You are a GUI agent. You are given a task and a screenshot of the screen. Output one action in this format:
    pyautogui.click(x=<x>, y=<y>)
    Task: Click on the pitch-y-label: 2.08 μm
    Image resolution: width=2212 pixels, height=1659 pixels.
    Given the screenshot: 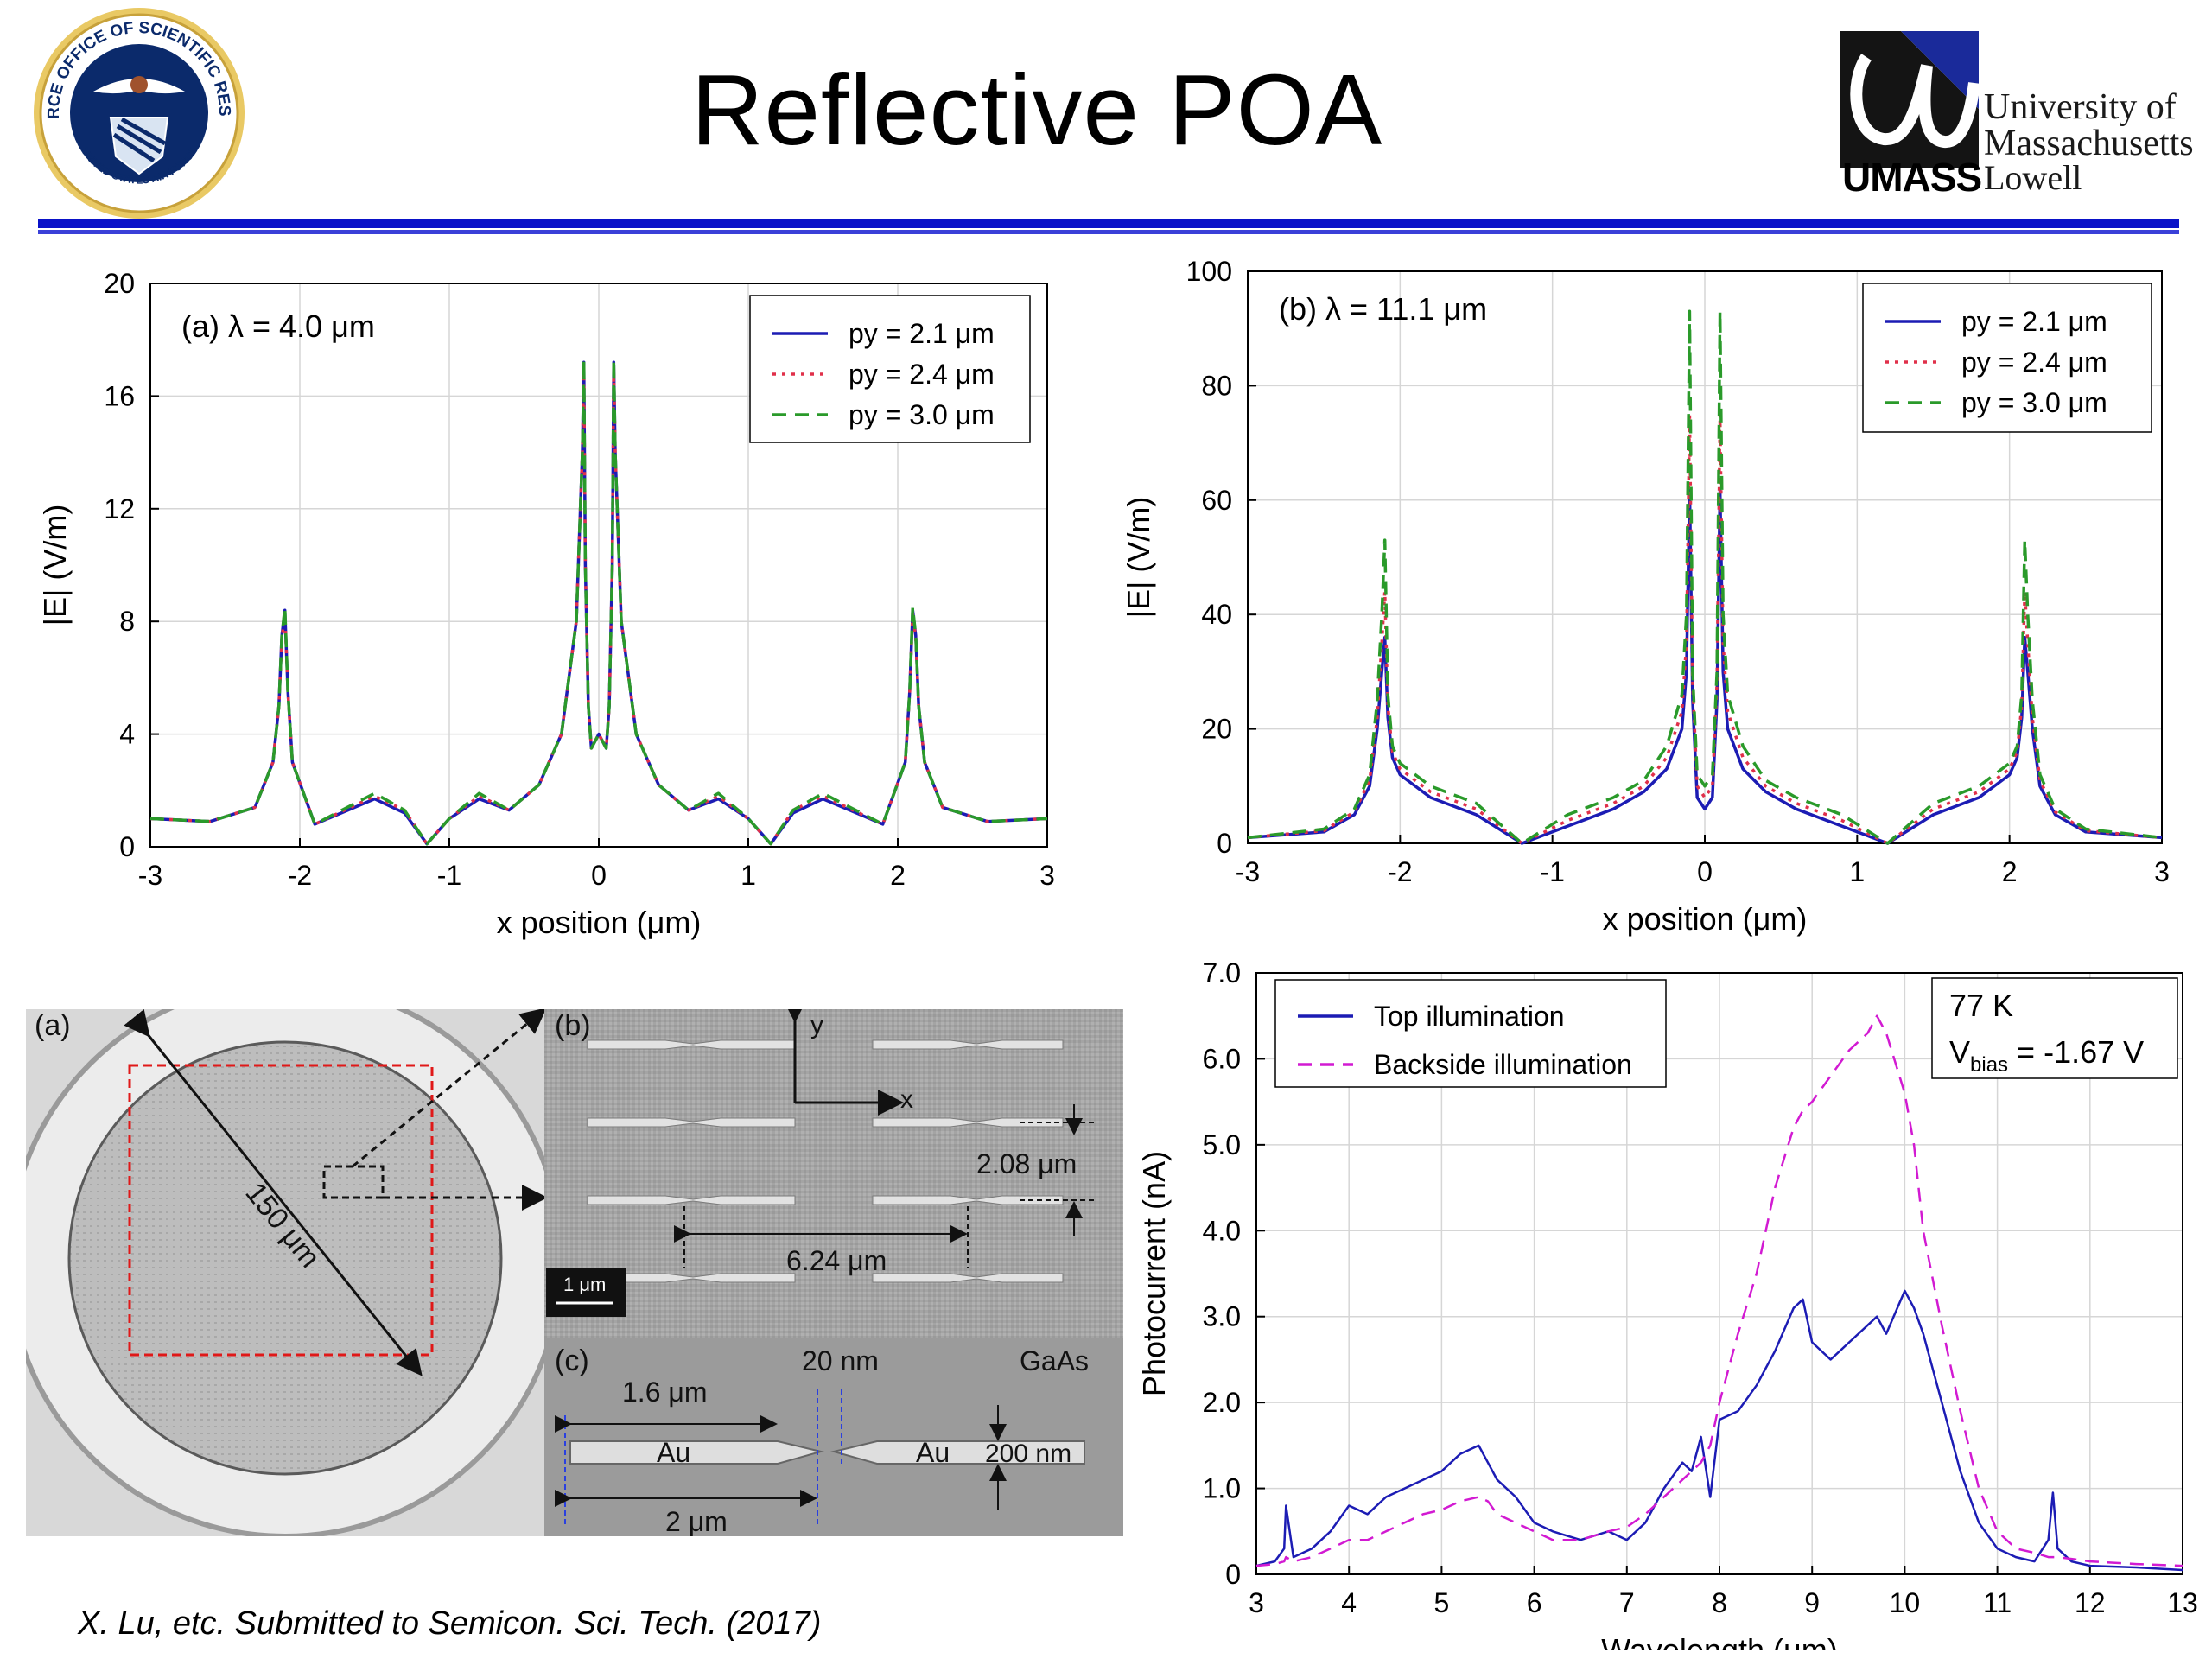 What is the action you would take?
    pyautogui.click(x=1026, y=1163)
    